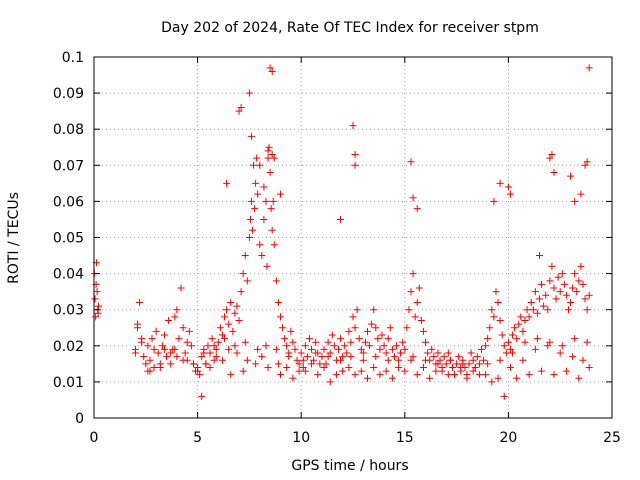  Describe the element at coordinates (68, 202) in the screenshot. I see `y-tick-label: 0.06` at that location.